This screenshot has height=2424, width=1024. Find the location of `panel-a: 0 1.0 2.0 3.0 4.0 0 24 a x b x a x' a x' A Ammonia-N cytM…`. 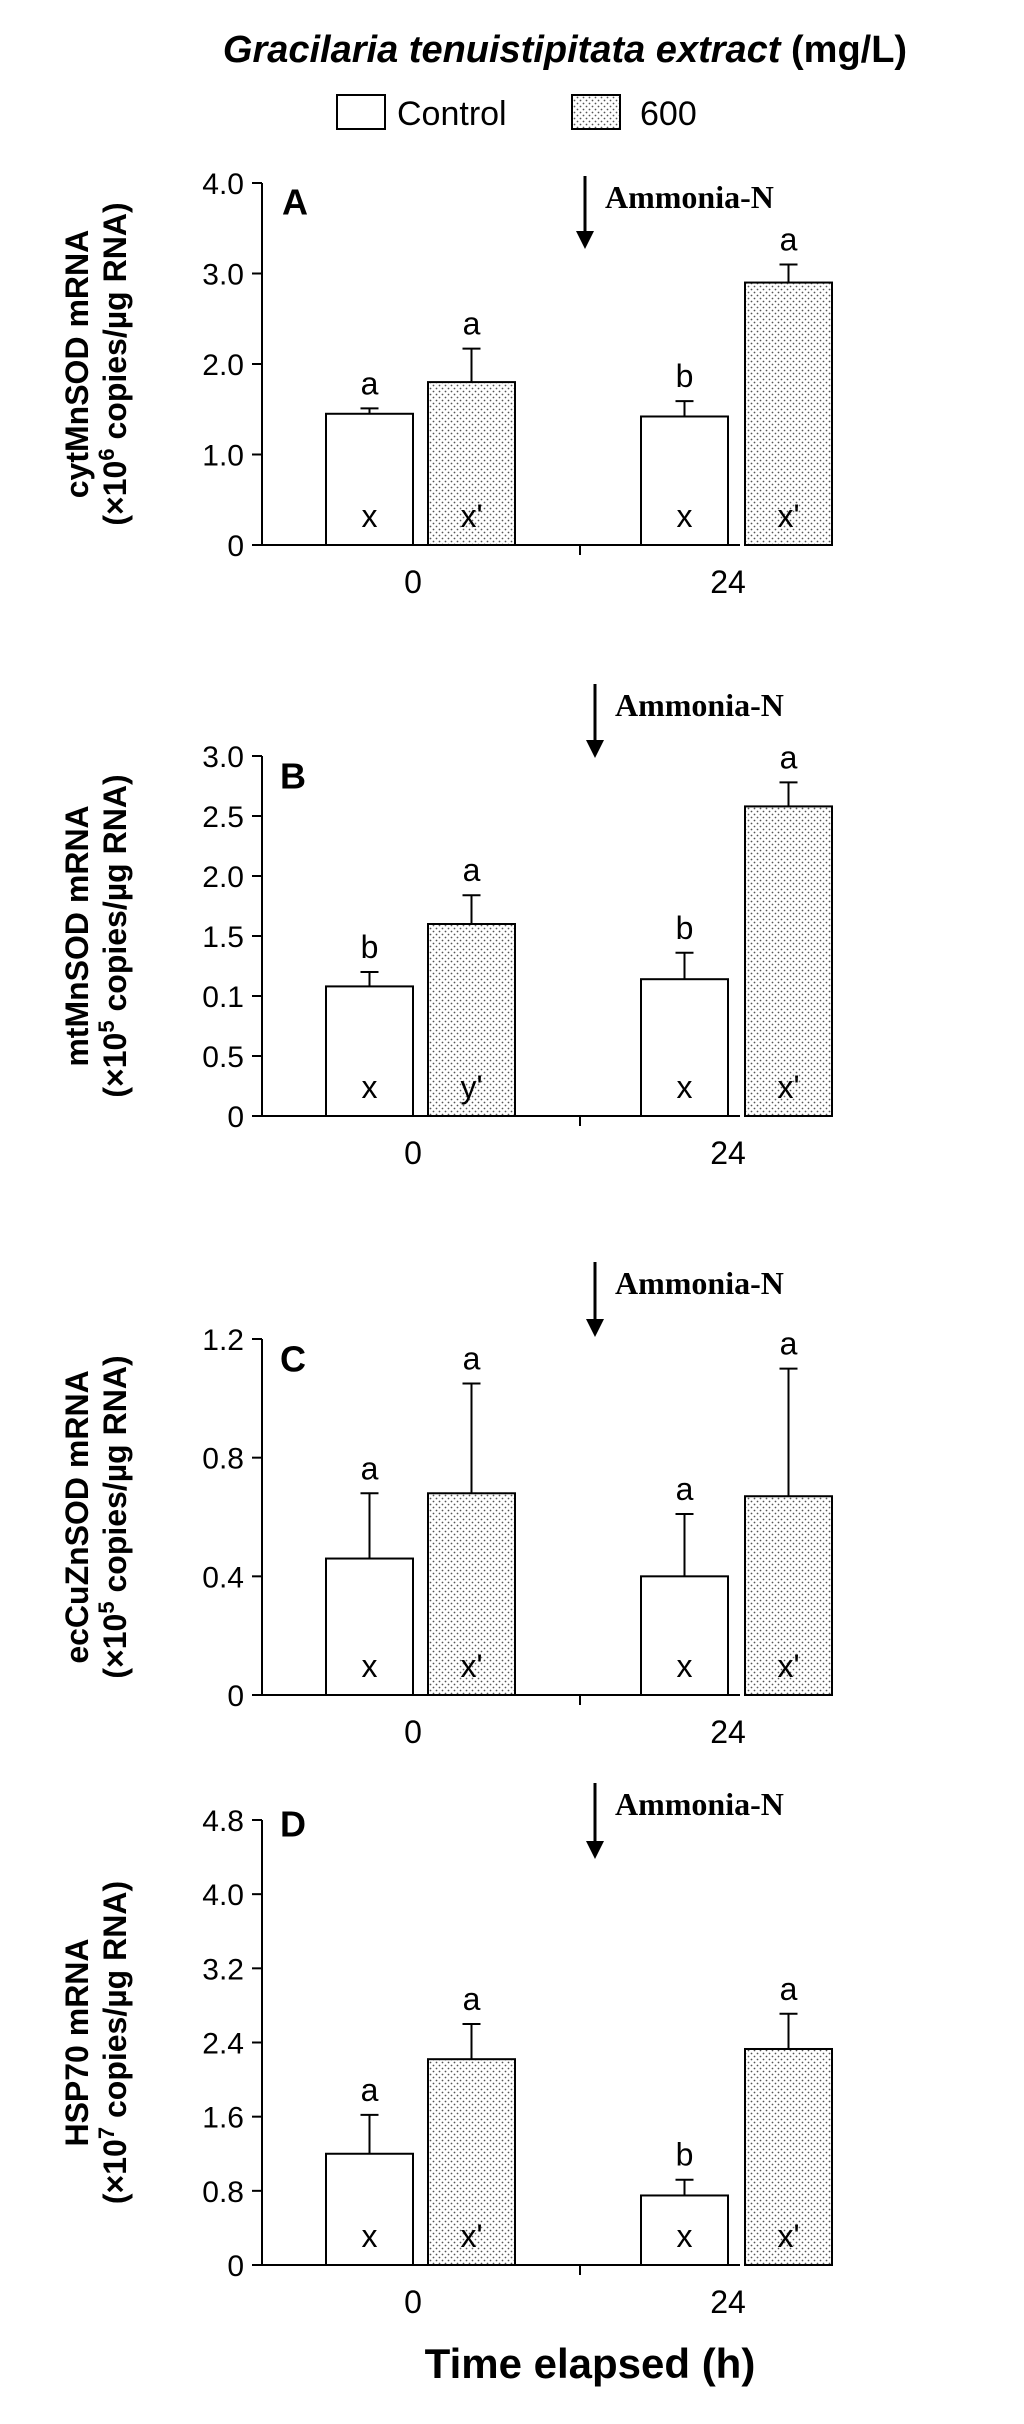

panel-a: 0 1.0 2.0 3.0 4.0 0 24 a x b x a x' a x' A Ammonia-N cytM… is located at coordinates (446, 384).